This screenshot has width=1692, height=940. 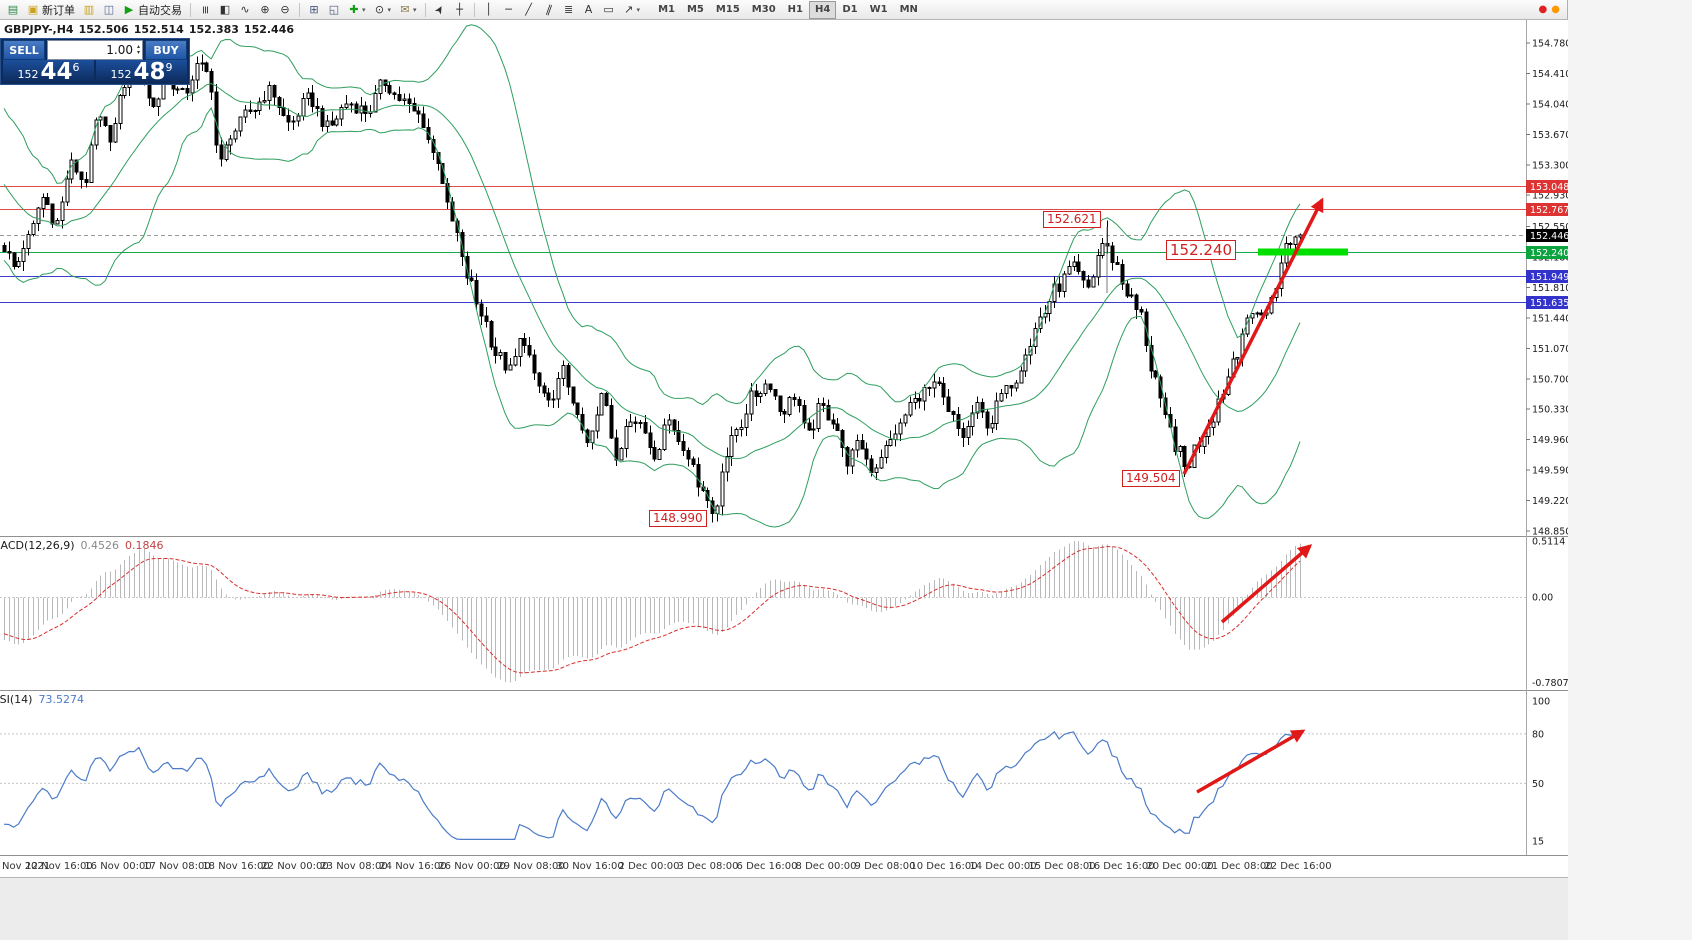 What do you see at coordinates (59, 866) in the screenshot?
I see `time-axis-label: 12 Nov 16:00` at bounding box center [59, 866].